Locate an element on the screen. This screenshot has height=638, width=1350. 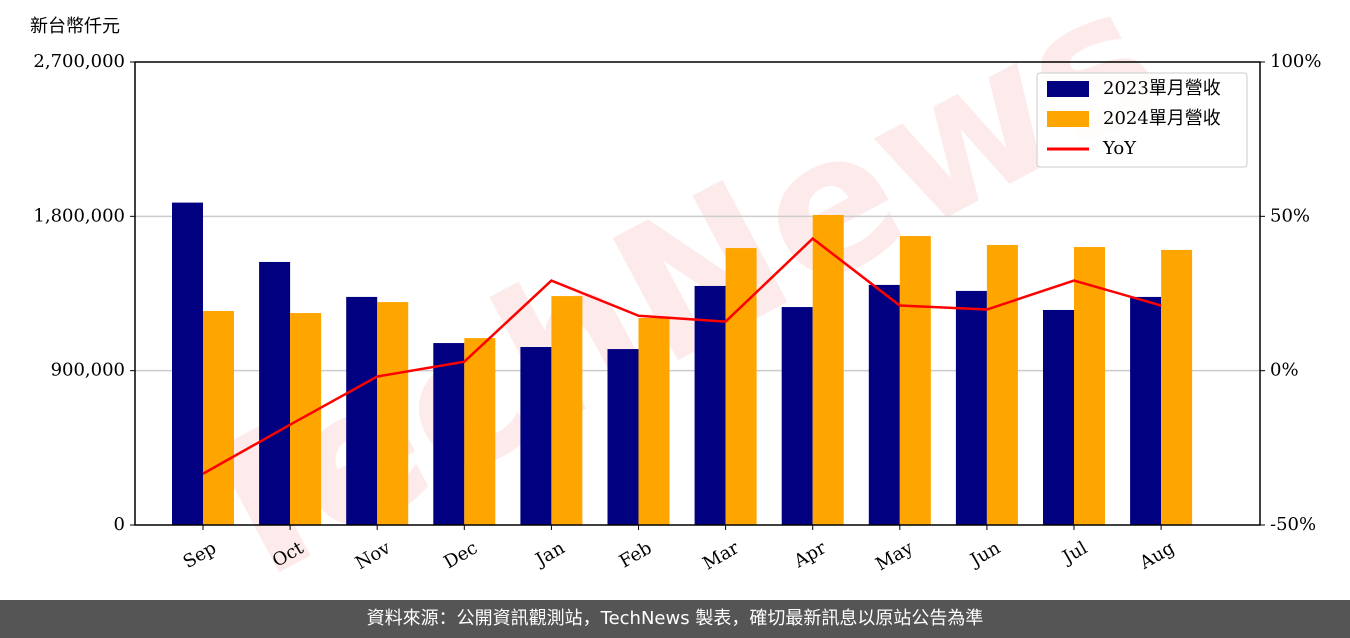
y-tick-label: 2,700,000 is located at coordinates (79, 61).